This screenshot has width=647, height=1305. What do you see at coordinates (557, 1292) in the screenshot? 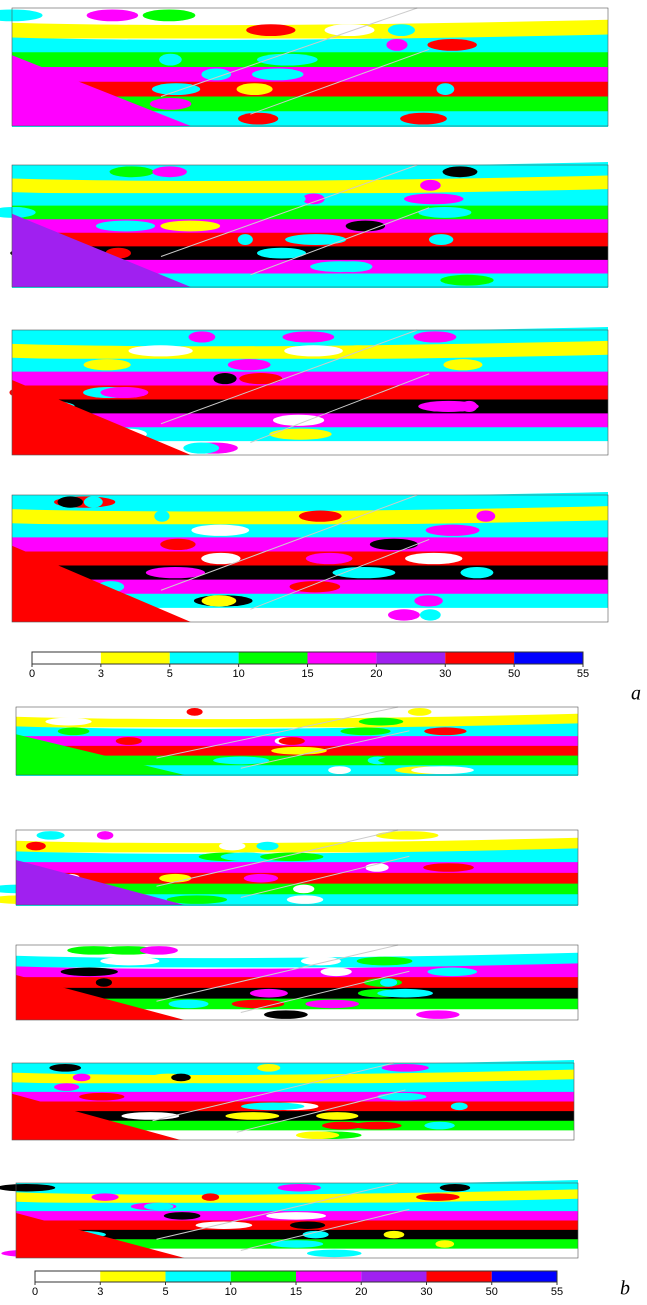
I see `colorbar-tick-label: 55` at bounding box center [557, 1292].